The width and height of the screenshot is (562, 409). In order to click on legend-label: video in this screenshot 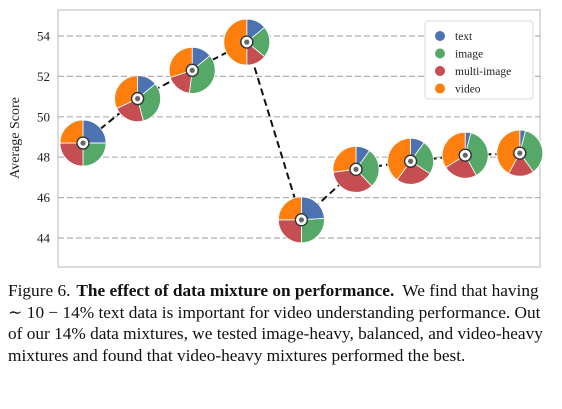, I will do `click(468, 90)`.